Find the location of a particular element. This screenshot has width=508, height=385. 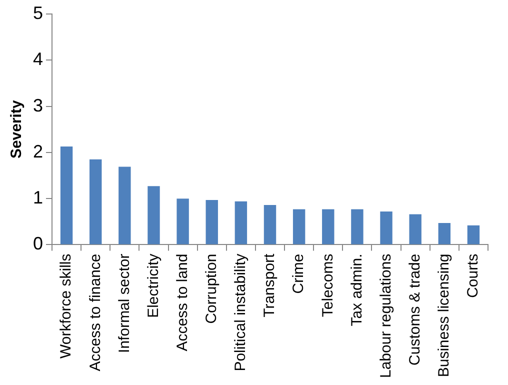

y-tick-label: 1 is located at coordinates (38, 198).